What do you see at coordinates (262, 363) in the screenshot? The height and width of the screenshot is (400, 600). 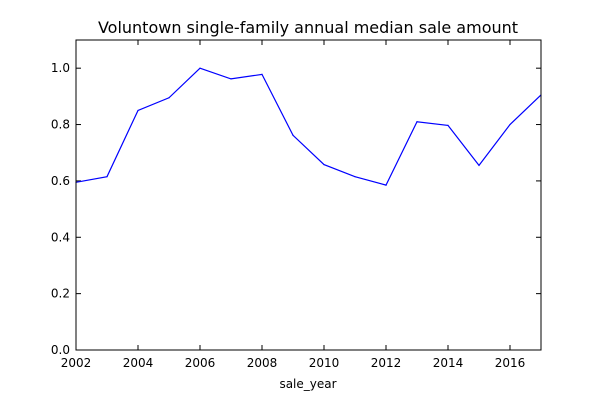 I see `x-tick-label: 2008` at bounding box center [262, 363].